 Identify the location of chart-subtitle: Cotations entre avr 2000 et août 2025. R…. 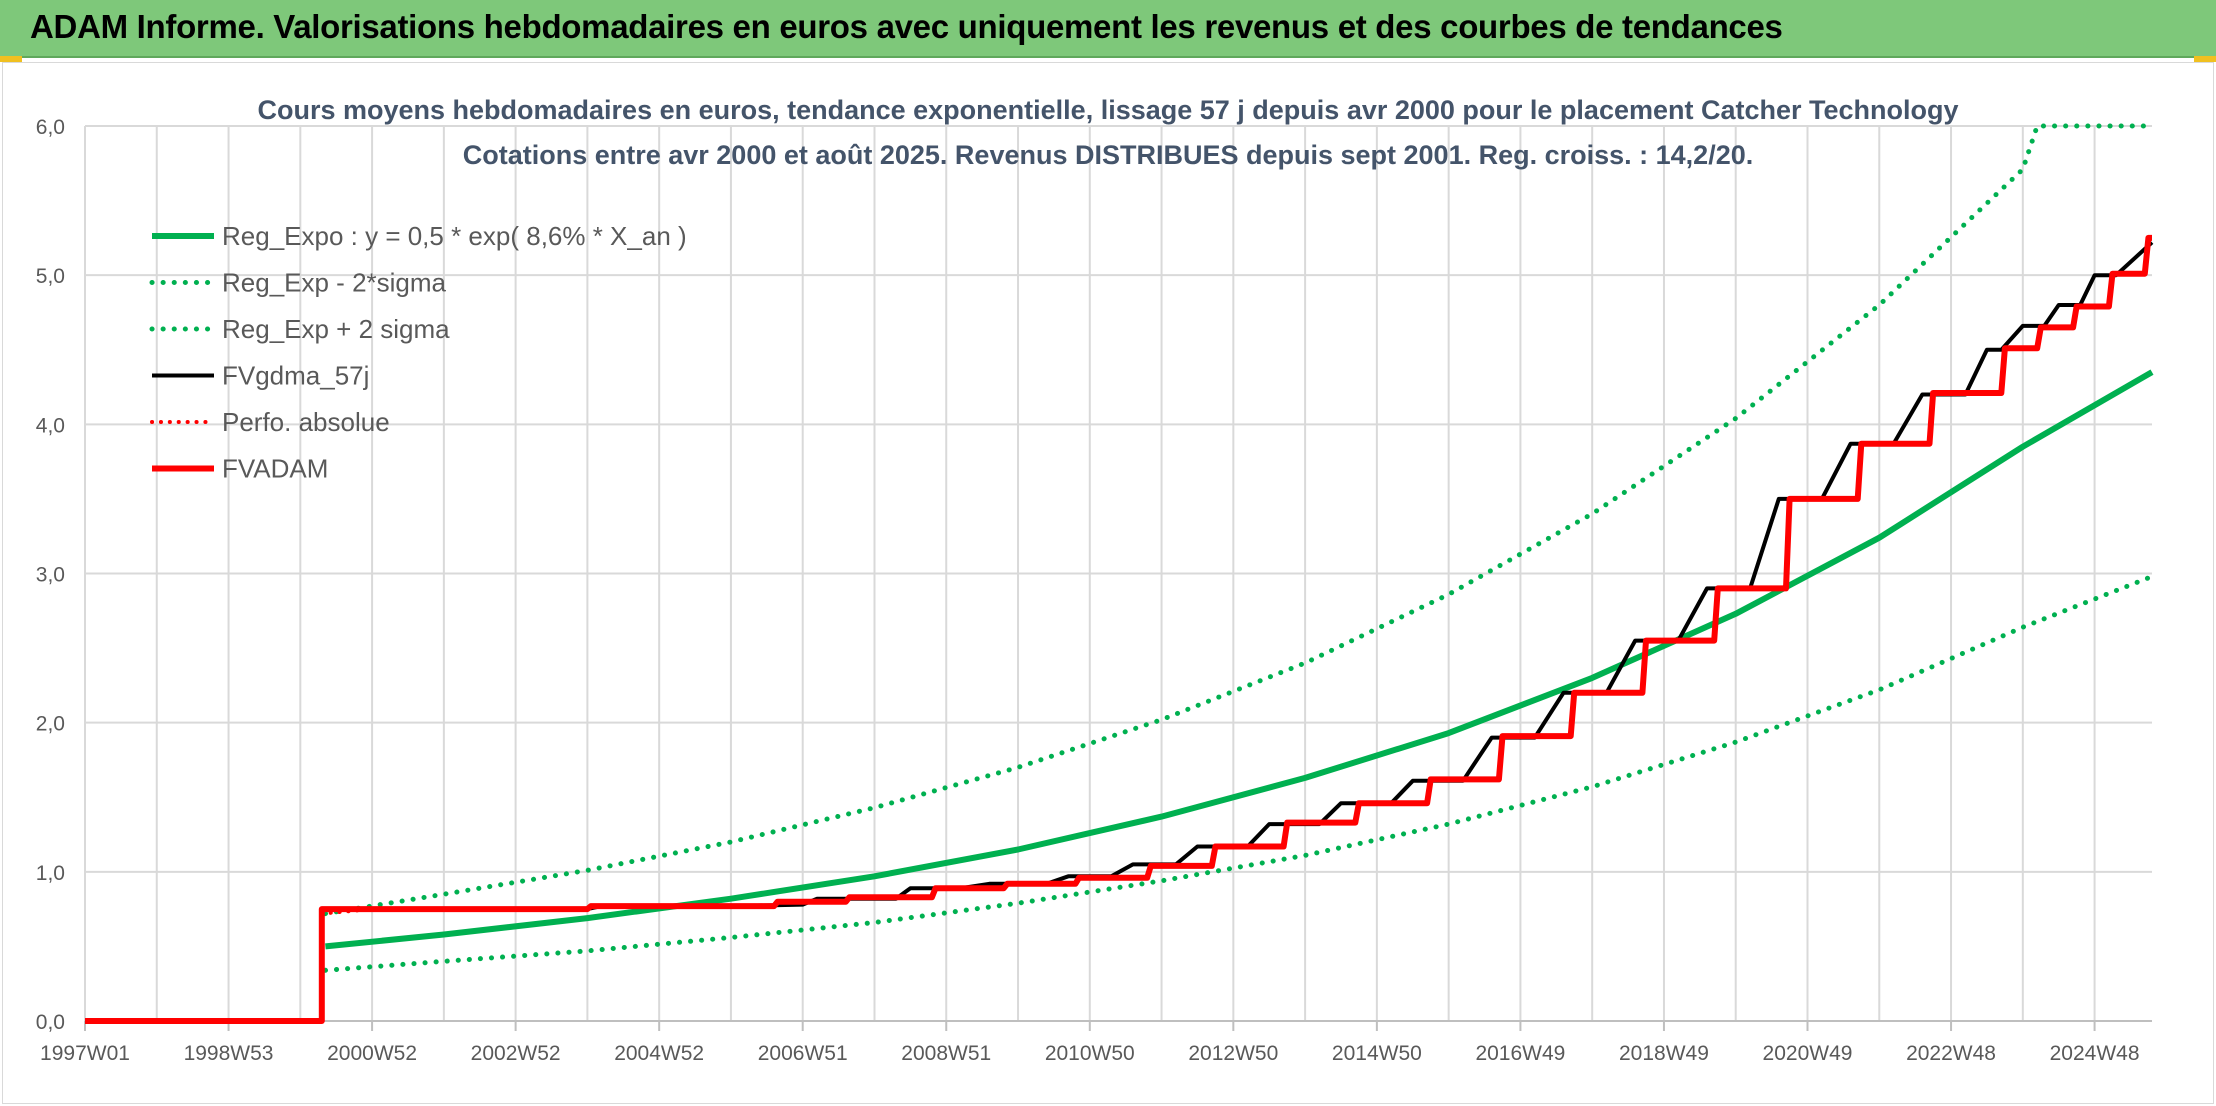
(1108, 155).